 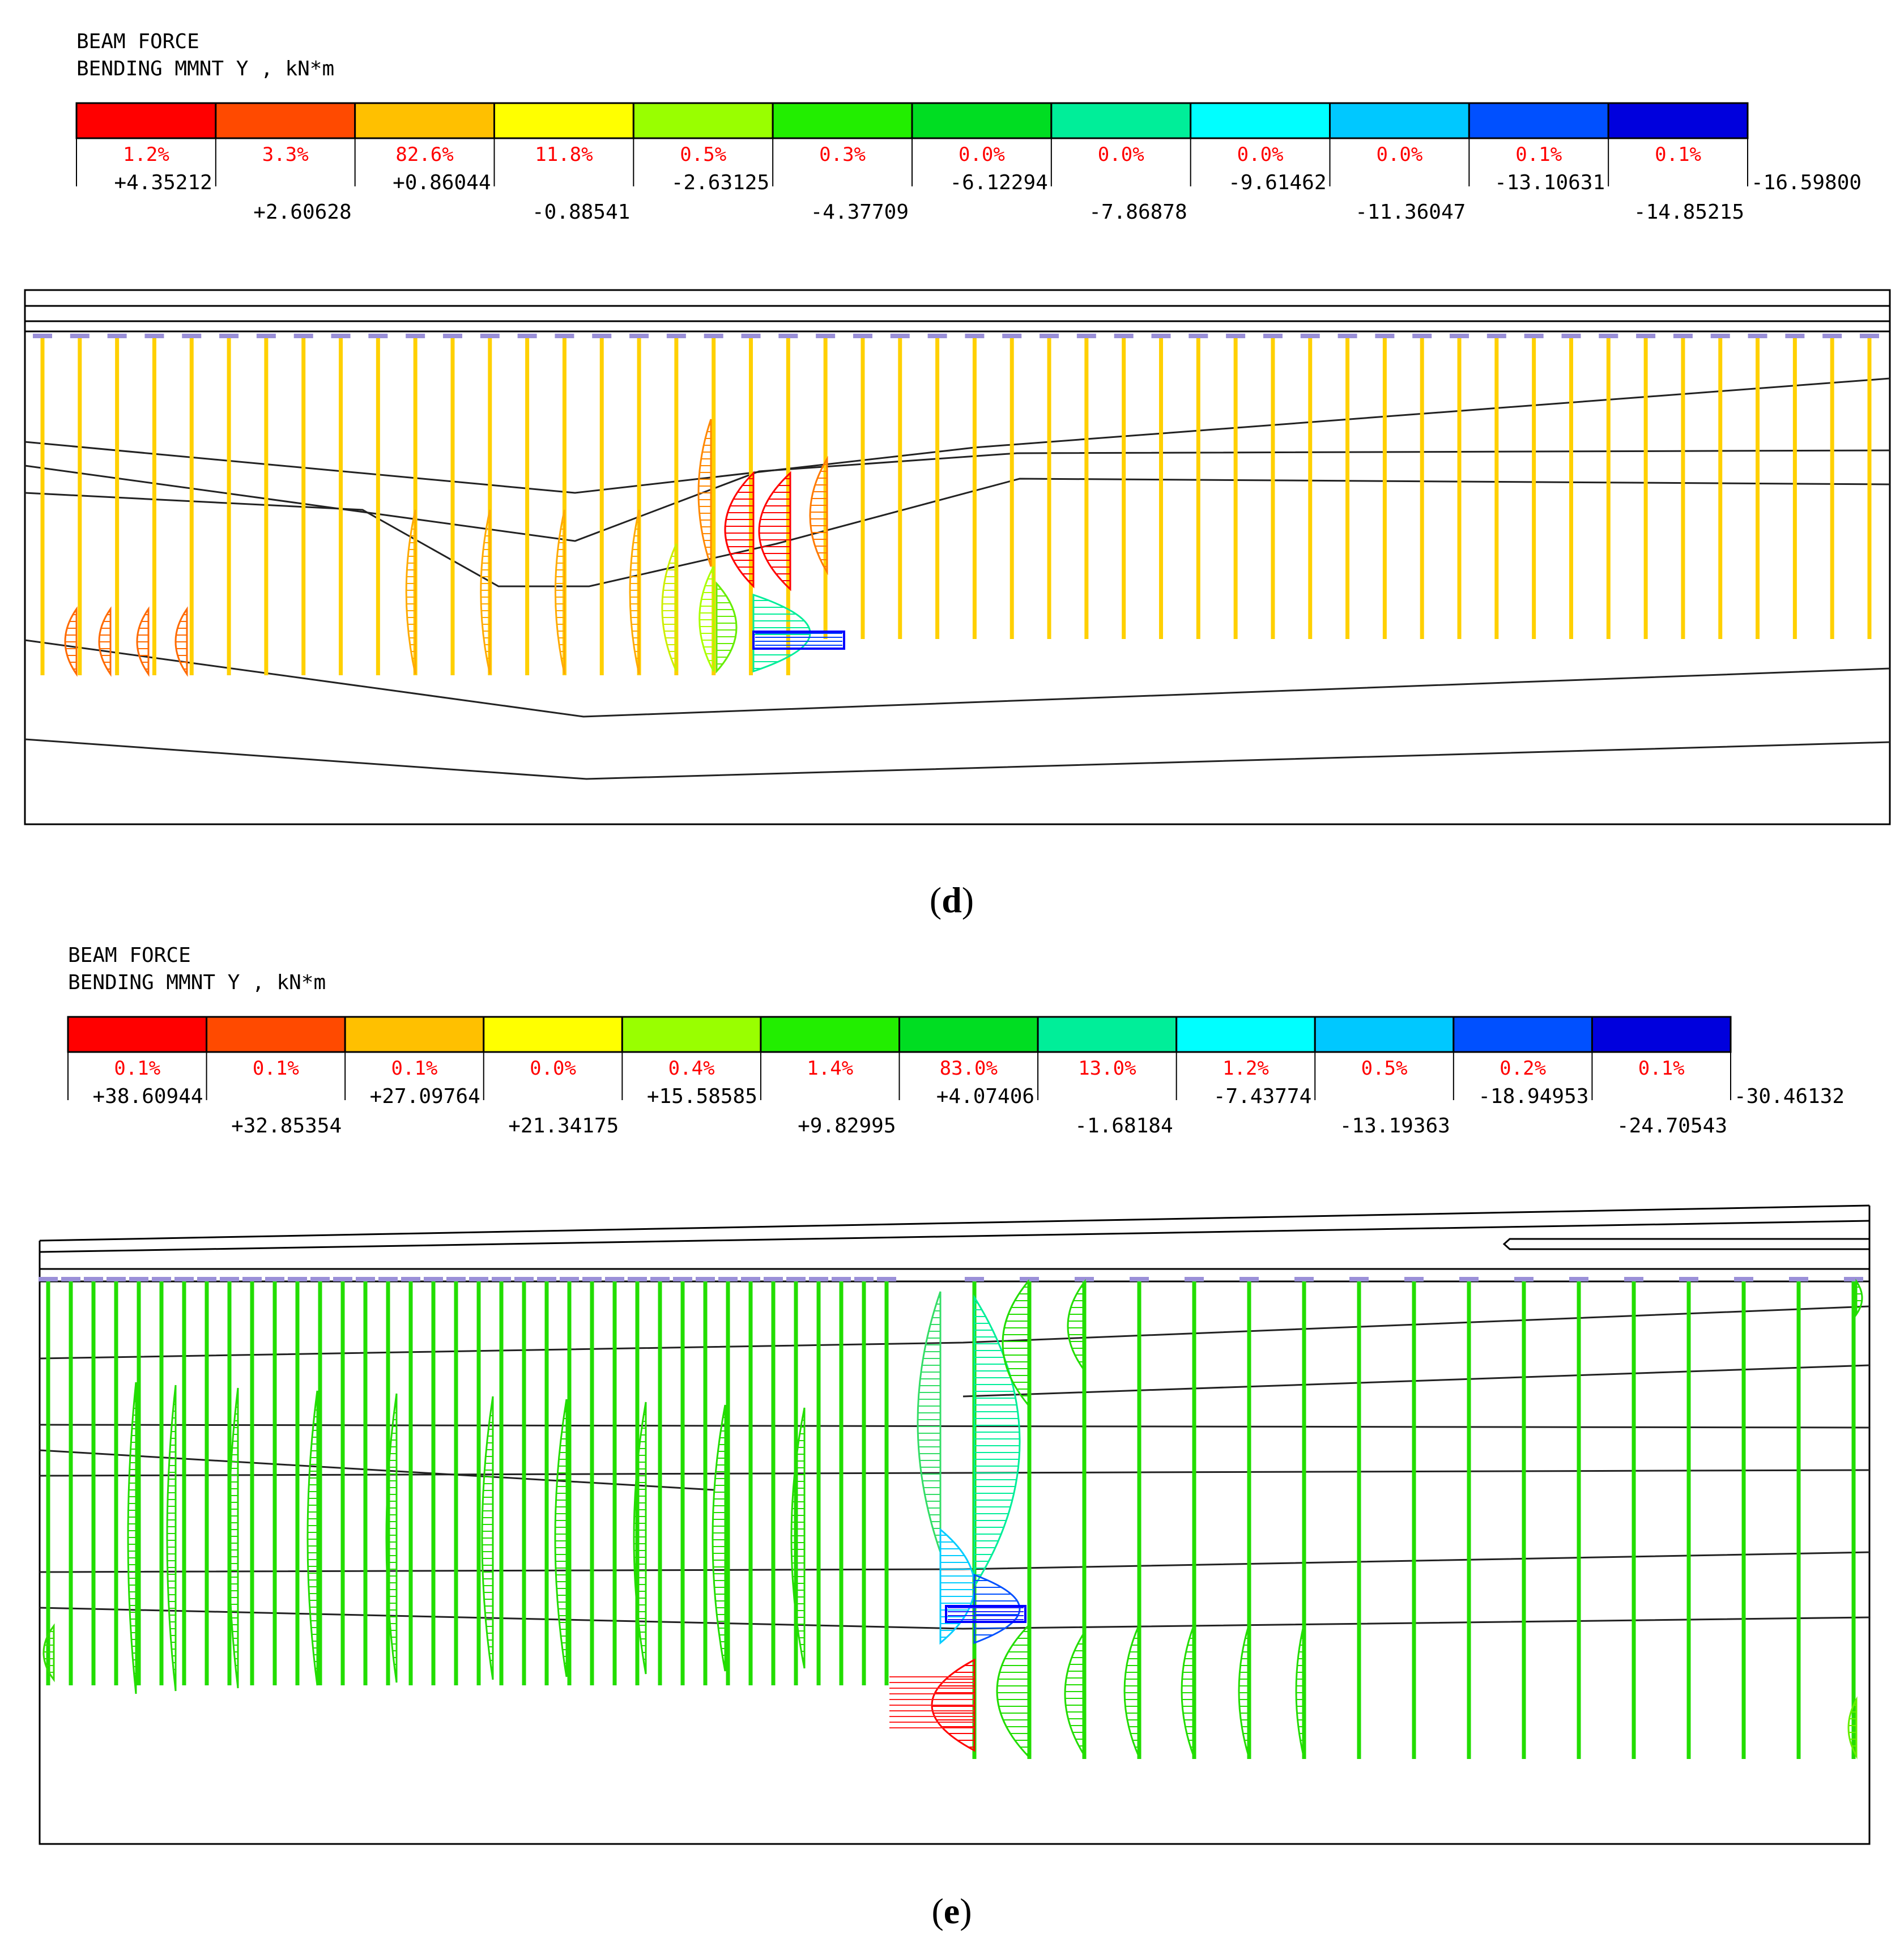 What do you see at coordinates (1549, 182) in the screenshot?
I see `legend-value: -13.10631` at bounding box center [1549, 182].